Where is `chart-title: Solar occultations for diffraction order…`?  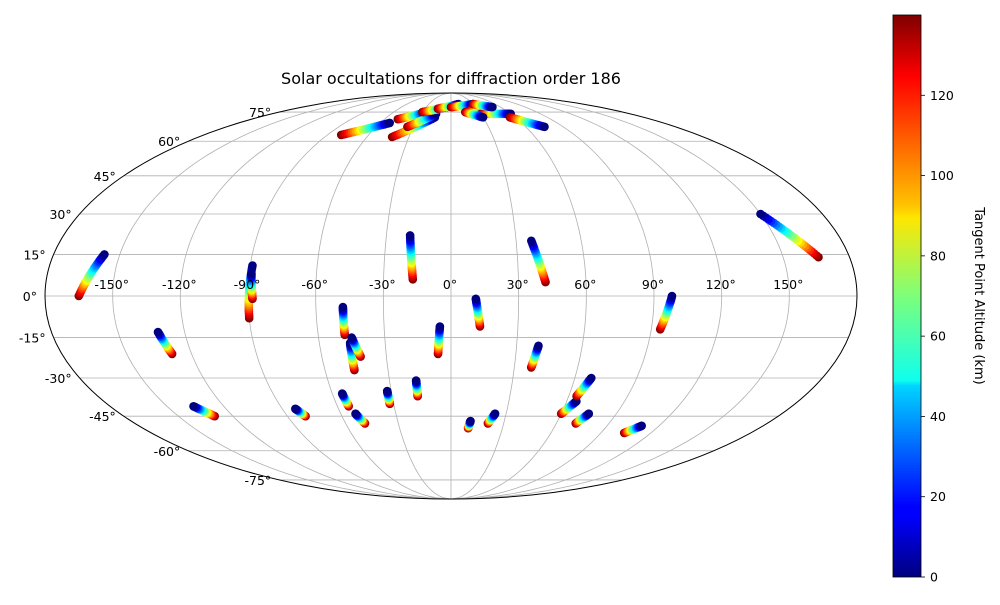
chart-title: Solar occultations for diffraction order… is located at coordinates (451, 78).